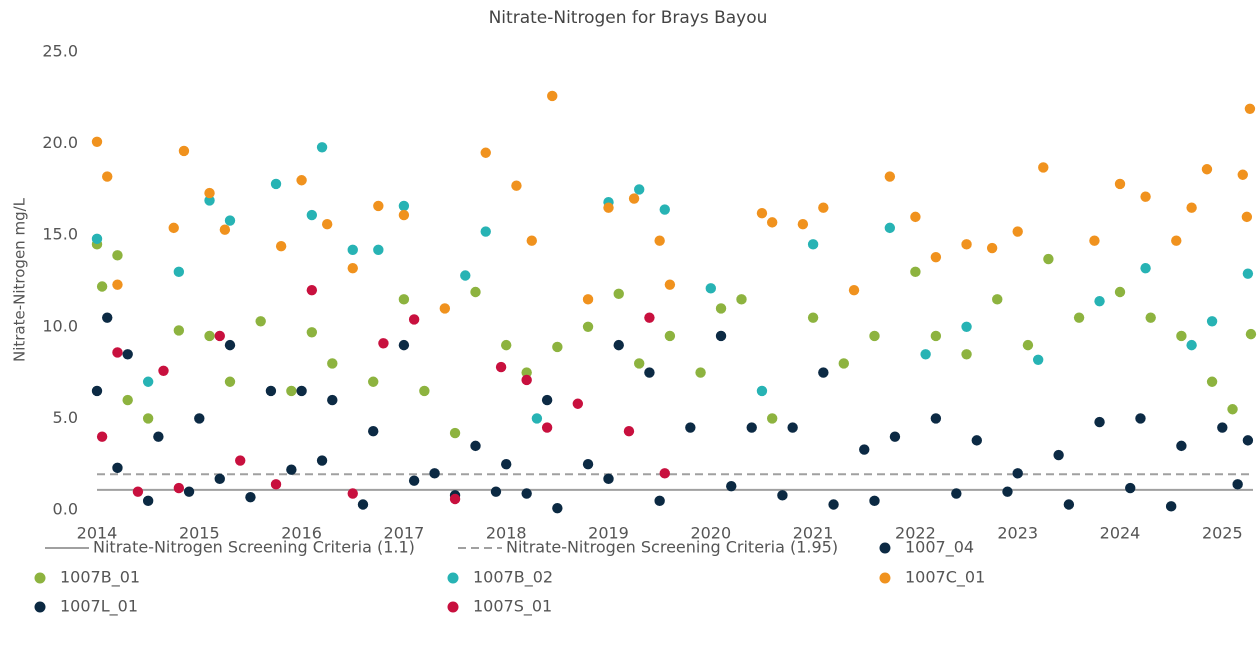 The height and width of the screenshot is (651, 1257). I want to click on x-tick-label: 2016, so click(301, 533).